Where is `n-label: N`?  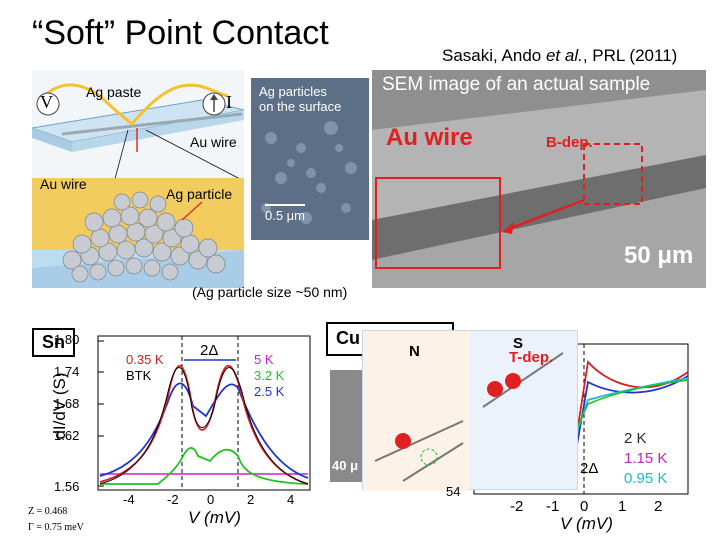 n-label: N is located at coordinates (414, 351).